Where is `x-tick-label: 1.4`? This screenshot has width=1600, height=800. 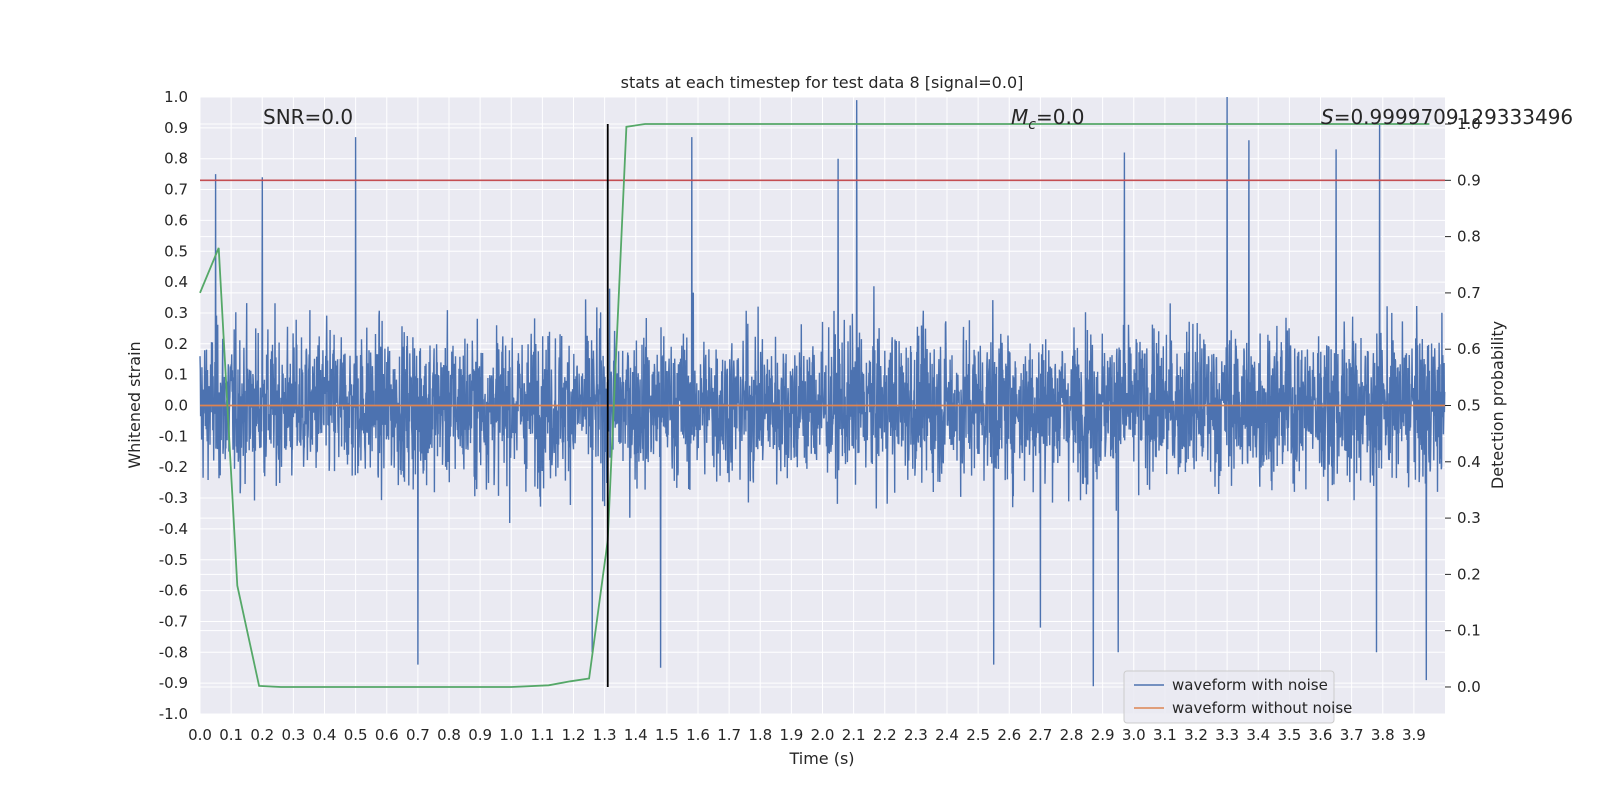 x-tick-label: 1.4 is located at coordinates (636, 735).